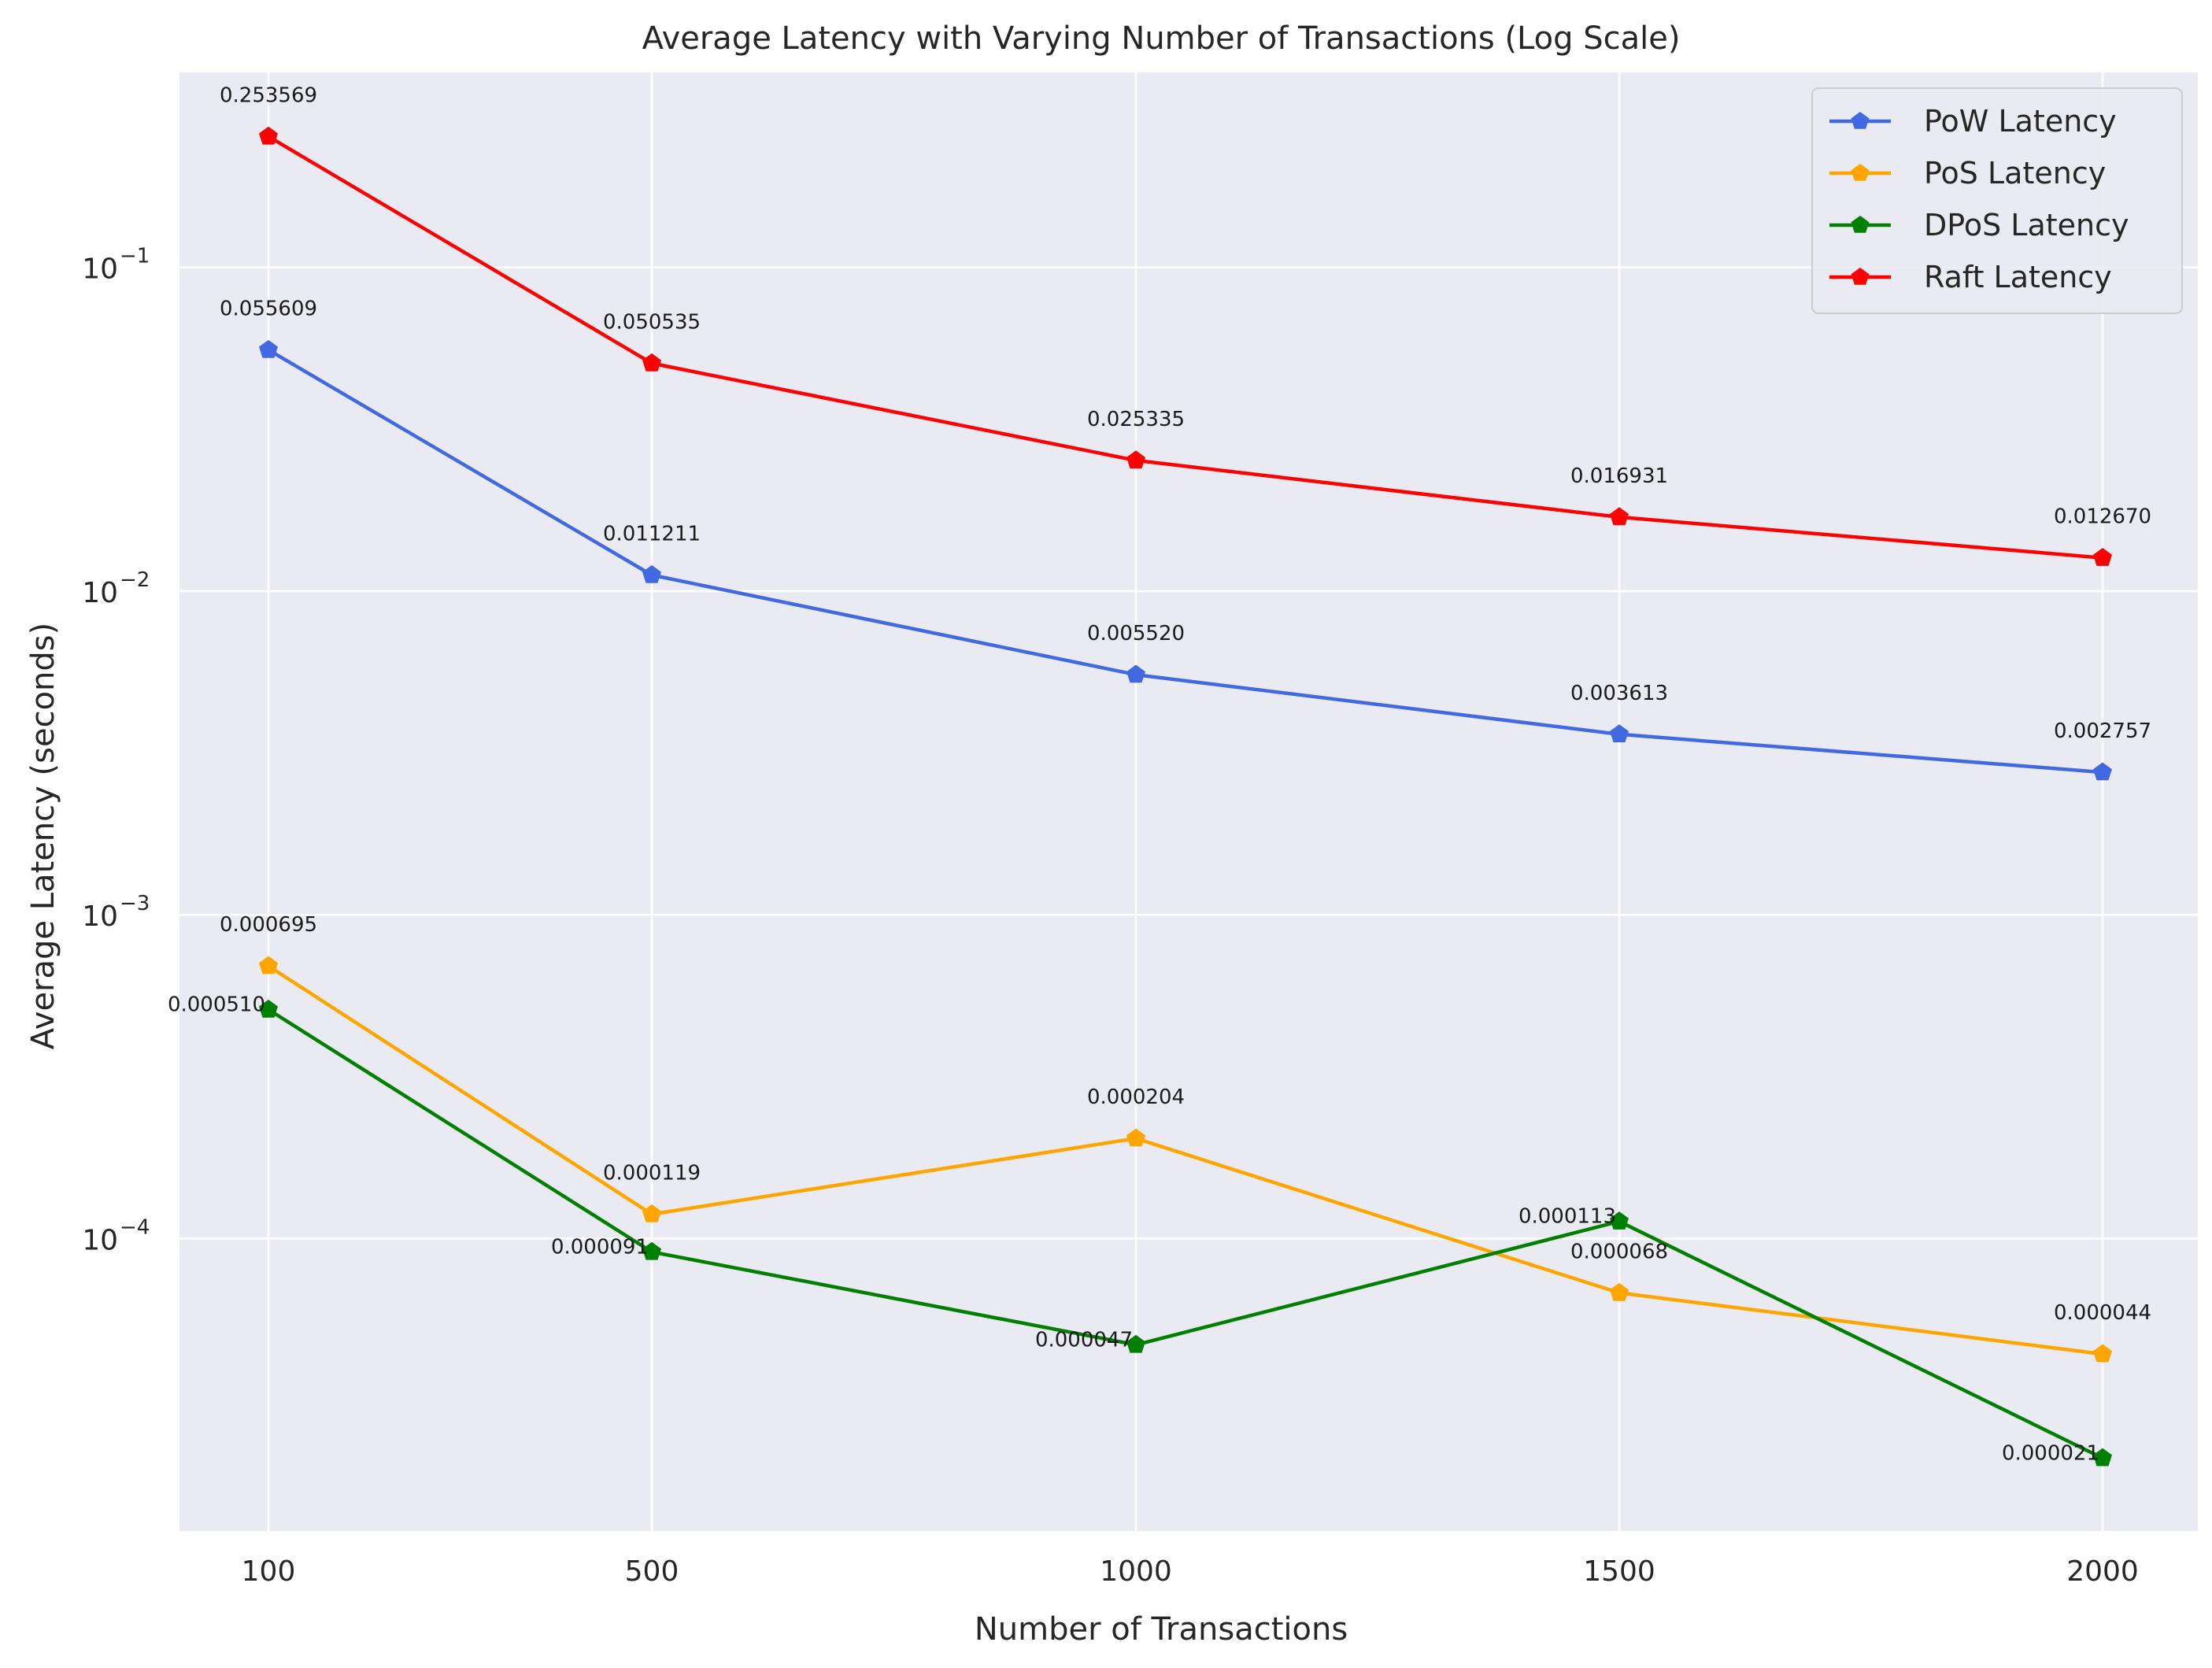 The width and height of the screenshot is (2212, 1668). What do you see at coordinates (135, 580) in the screenshot?
I see `y-tick-exponent: −2` at bounding box center [135, 580].